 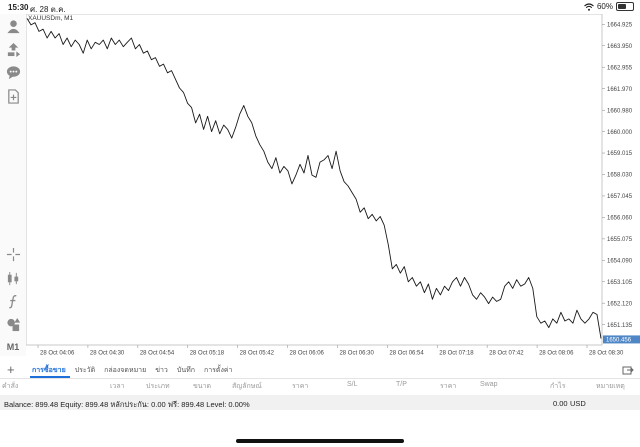 I want to click on function-button, so click(x=13, y=301).